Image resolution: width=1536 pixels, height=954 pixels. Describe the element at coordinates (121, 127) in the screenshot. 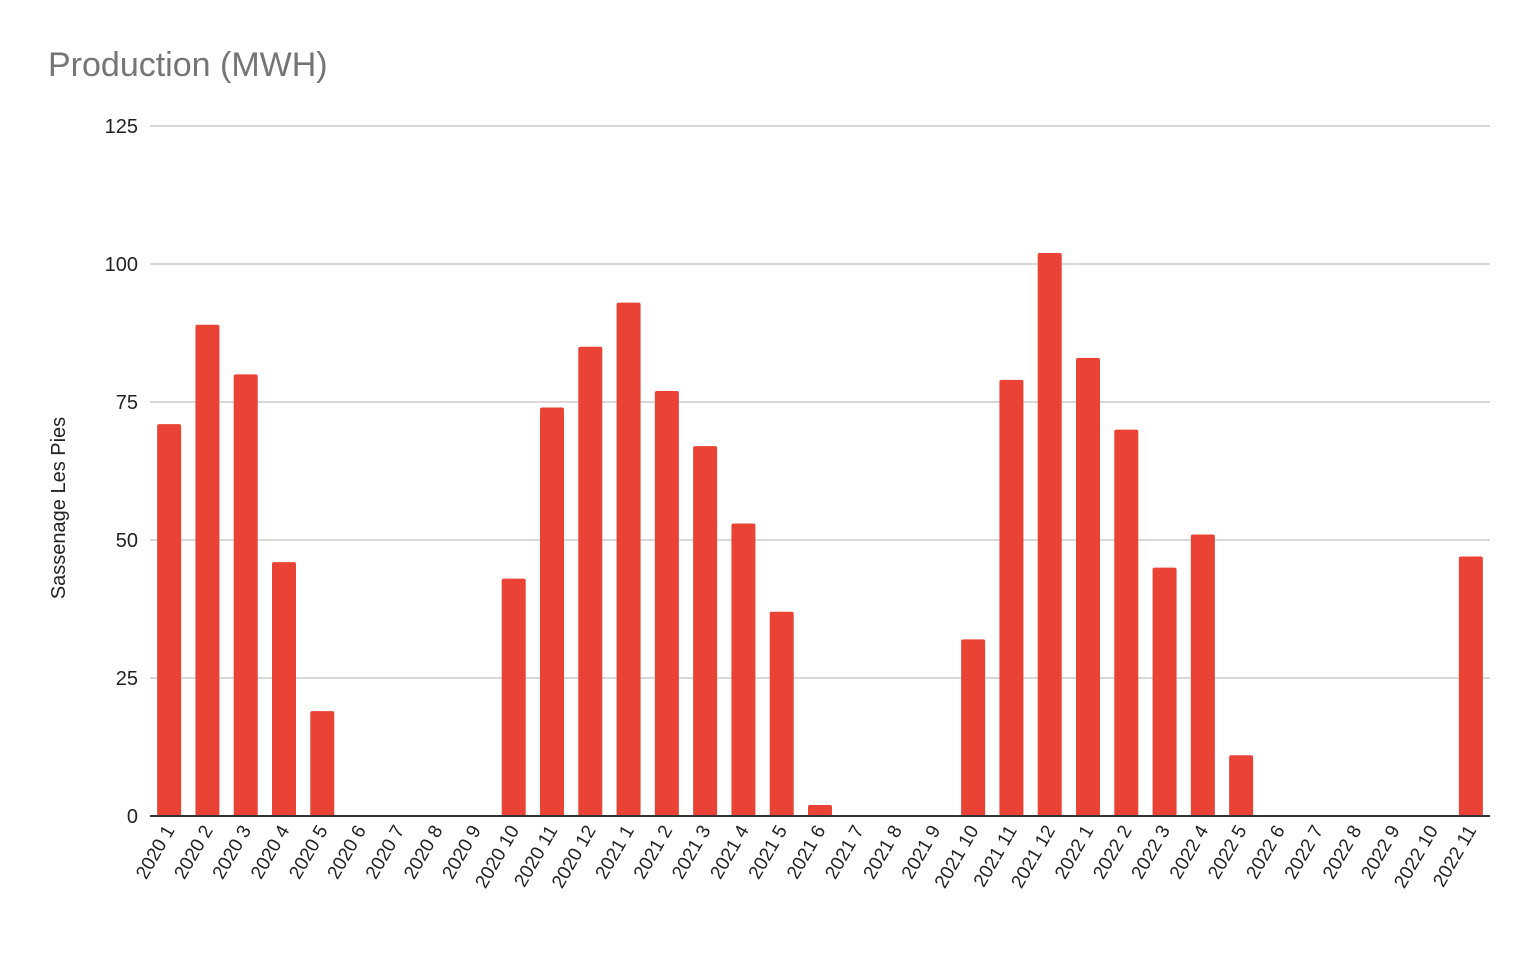

I see `y-tick-label: 125` at that location.